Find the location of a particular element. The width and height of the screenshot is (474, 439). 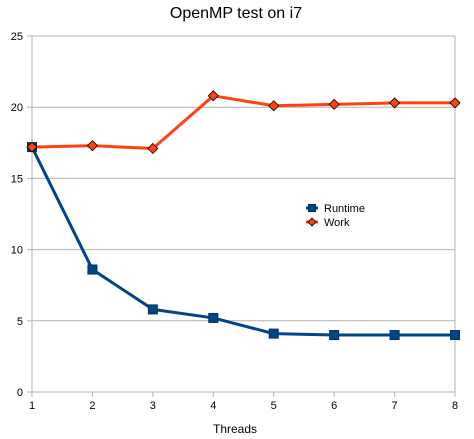

legend-label-work: Work is located at coordinates (337, 223).